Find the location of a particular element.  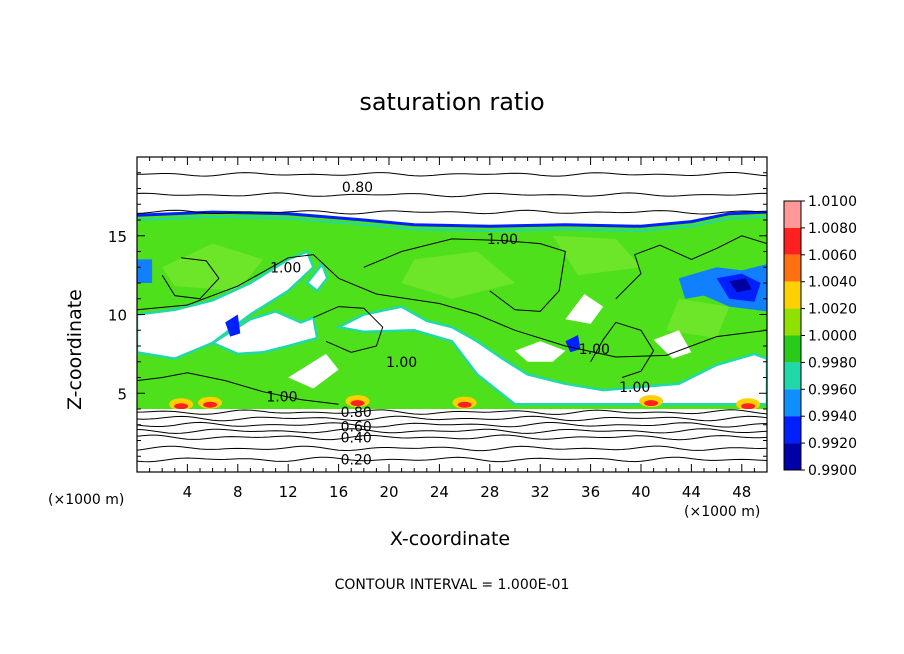

y-tick-label-0: 5 is located at coordinates (122, 394).